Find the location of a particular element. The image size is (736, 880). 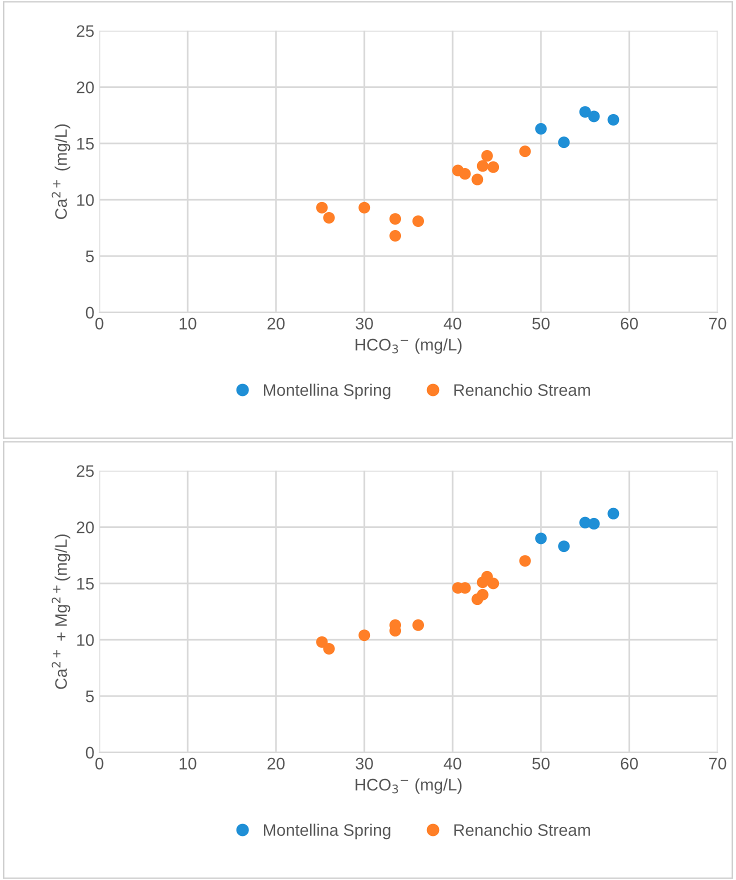

y-axis-title: Ca$^{2+}$ + Mg$^{2+}$(mg/L) is located at coordinates (61, 611).